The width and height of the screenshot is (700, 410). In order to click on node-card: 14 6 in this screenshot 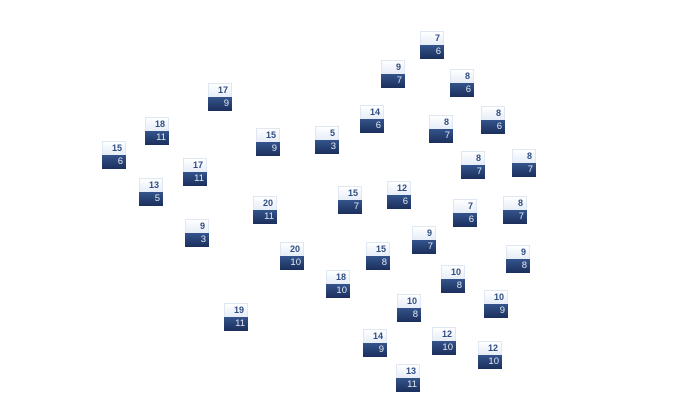, I will do `click(372, 119)`.